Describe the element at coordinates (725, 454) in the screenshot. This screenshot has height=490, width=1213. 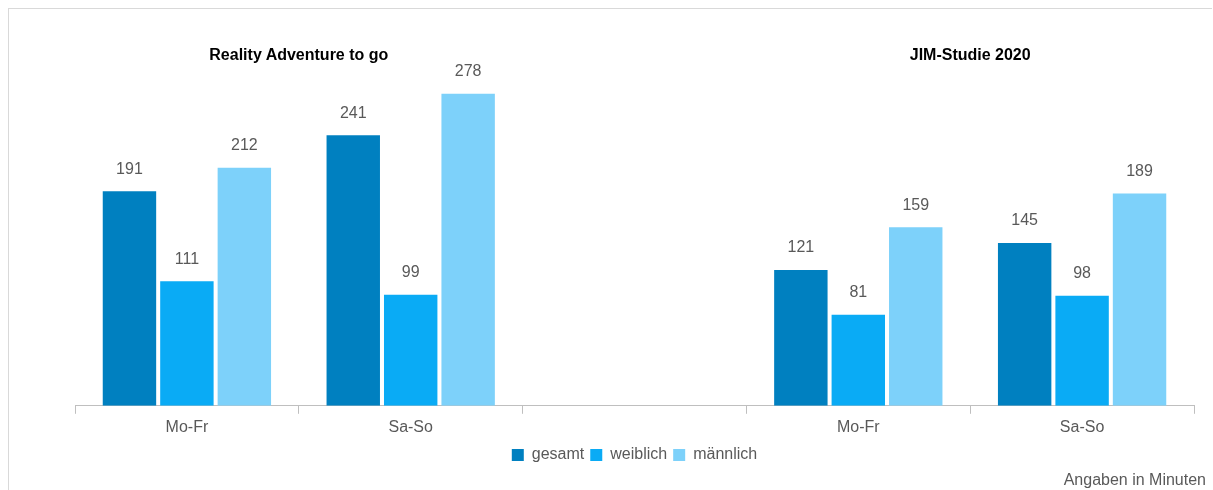
I see `legend-label: männlich` at that location.